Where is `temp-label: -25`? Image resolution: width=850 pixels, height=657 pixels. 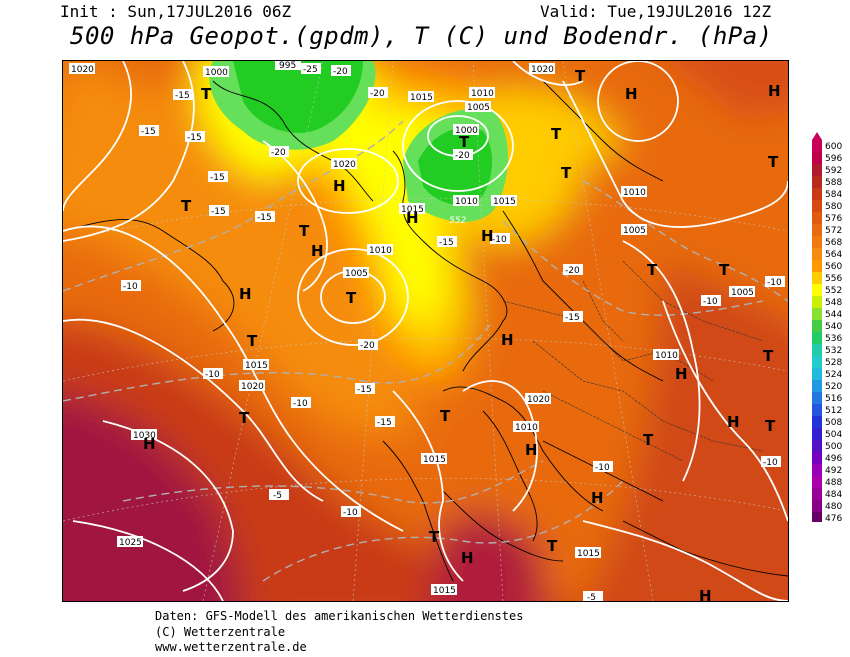 temp-label: -25 is located at coordinates (310, 70).